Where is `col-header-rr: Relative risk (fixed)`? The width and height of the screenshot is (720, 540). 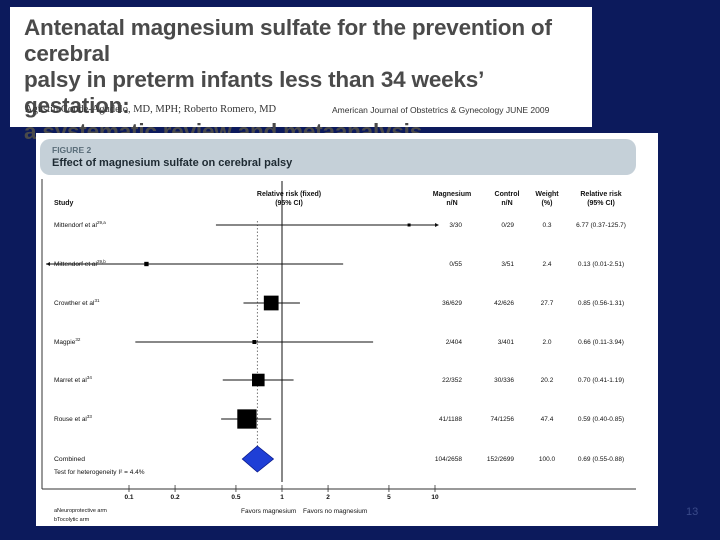 col-header-rr: Relative risk (fixed) is located at coordinates (289, 194).